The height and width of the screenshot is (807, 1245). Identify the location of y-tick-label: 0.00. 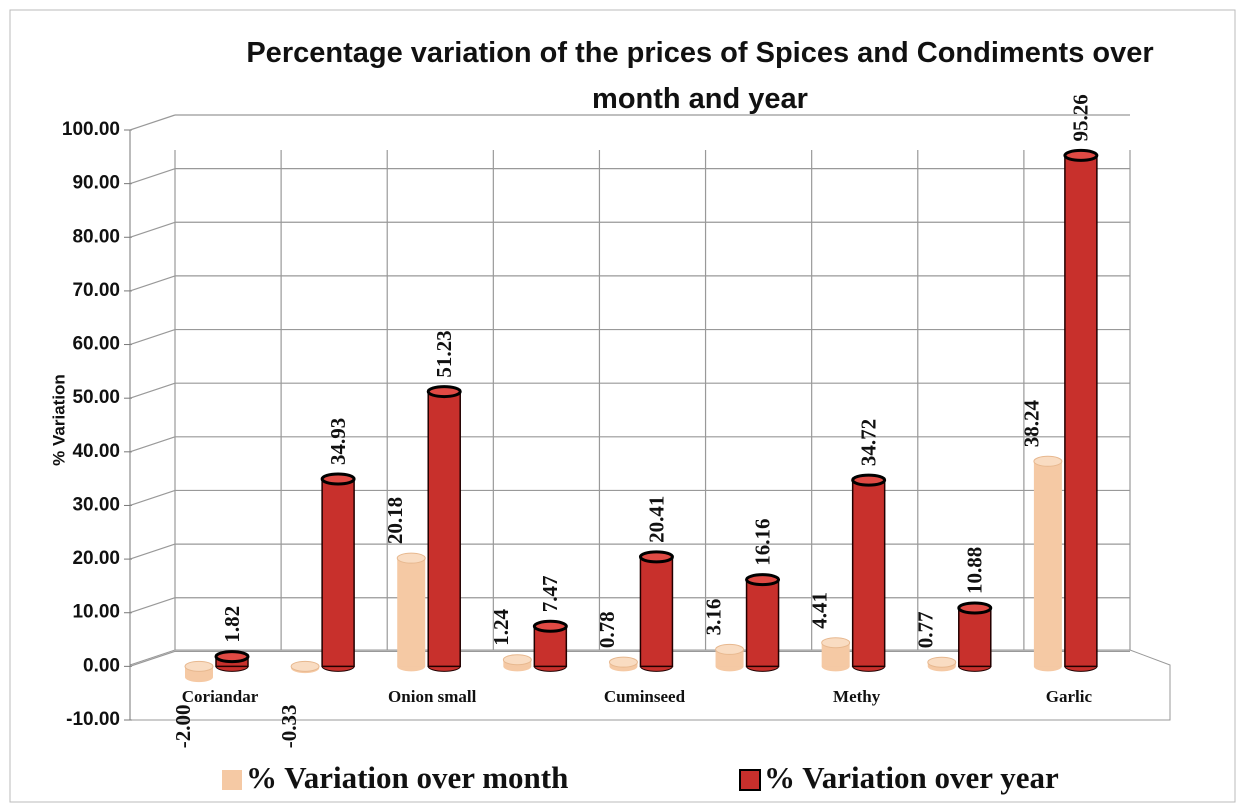
(101, 665).